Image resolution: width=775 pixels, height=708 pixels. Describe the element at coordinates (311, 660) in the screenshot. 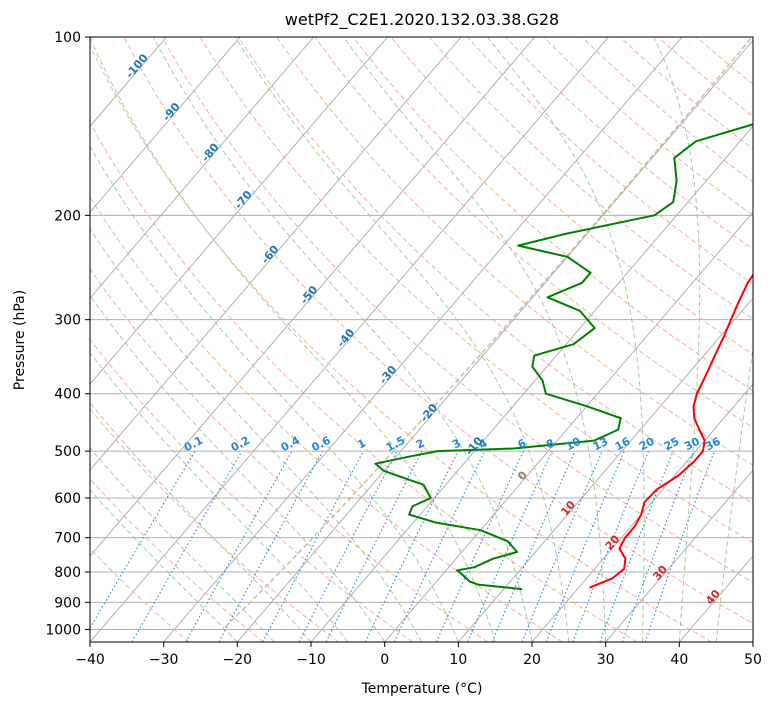

I see `x-tick-label: −10` at that location.